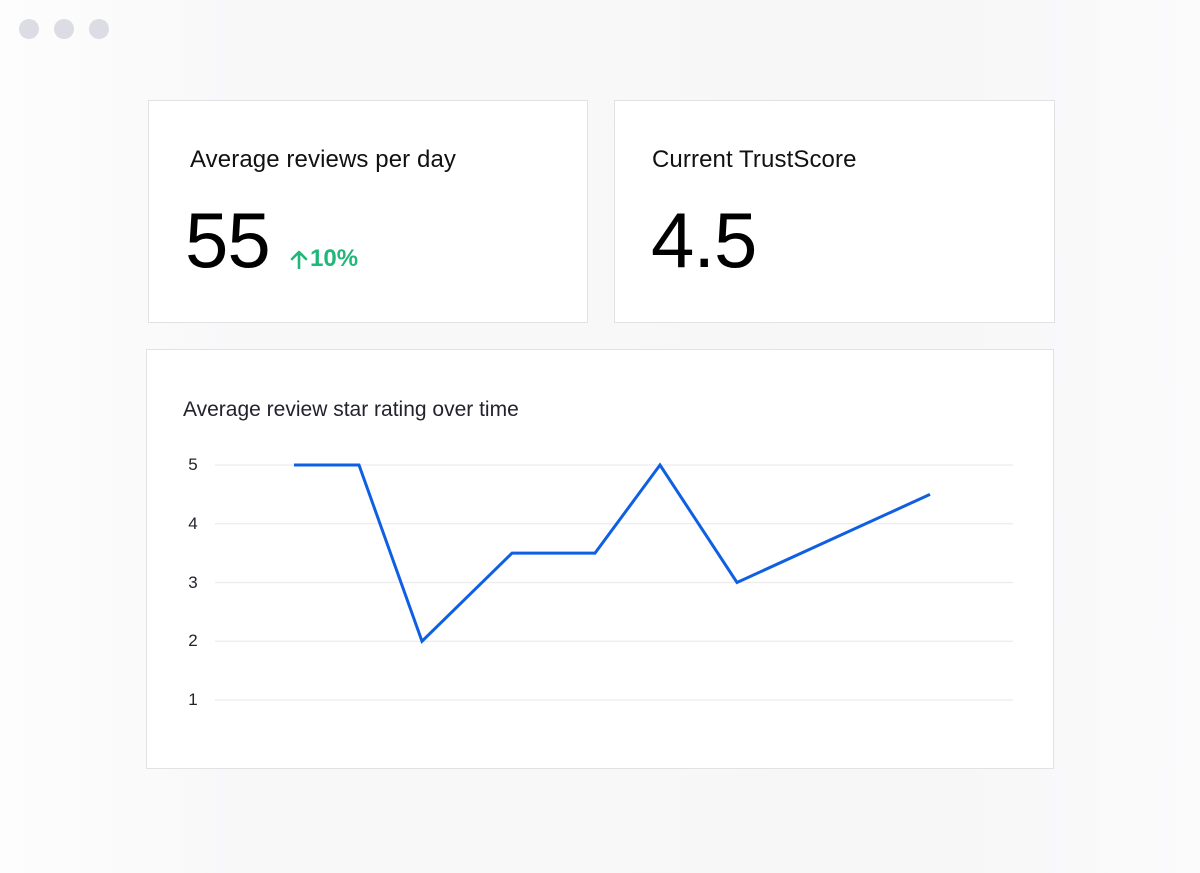 The width and height of the screenshot is (1200, 873). I want to click on trustscore-card: Current TrustScore 4.5, so click(834, 211).